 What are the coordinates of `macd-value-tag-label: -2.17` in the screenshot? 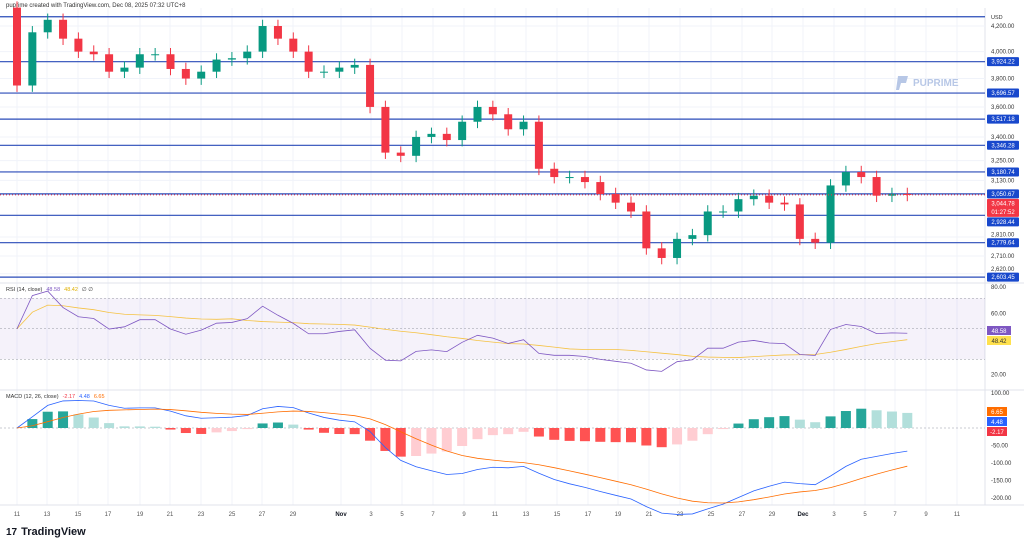 It's located at (997, 433).